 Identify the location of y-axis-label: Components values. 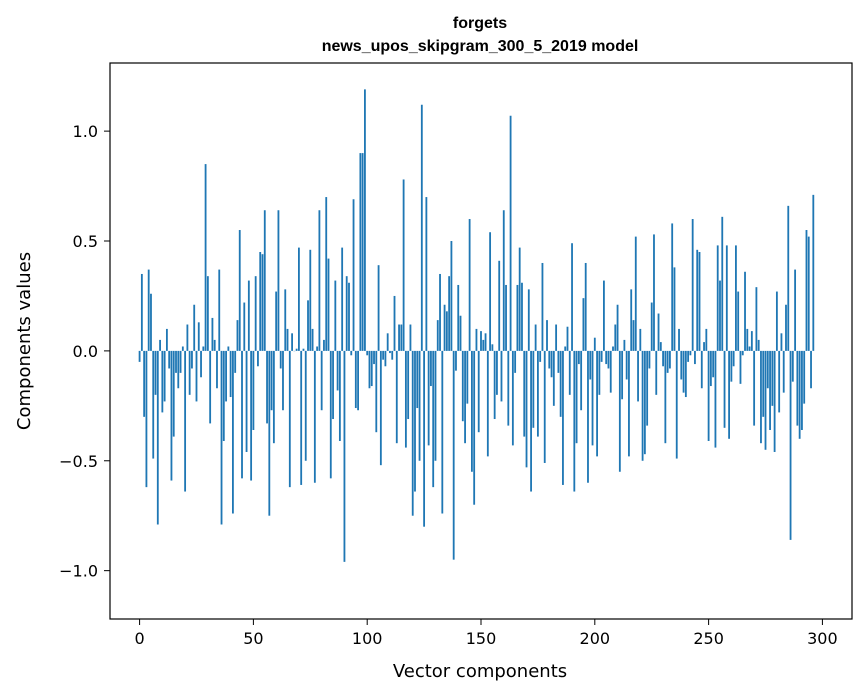
(24, 341).